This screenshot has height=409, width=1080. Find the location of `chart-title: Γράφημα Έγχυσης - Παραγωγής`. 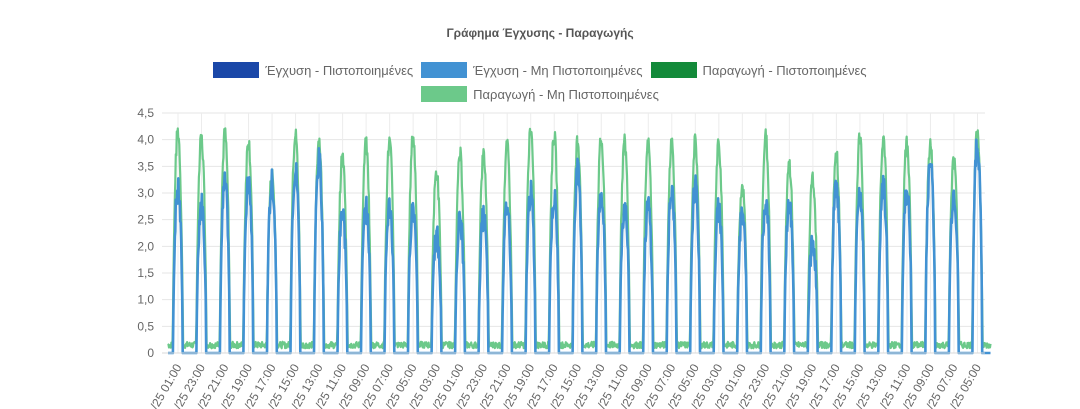

chart-title: Γράφημα Έγχυσης - Παραγωγής is located at coordinates (540, 33).